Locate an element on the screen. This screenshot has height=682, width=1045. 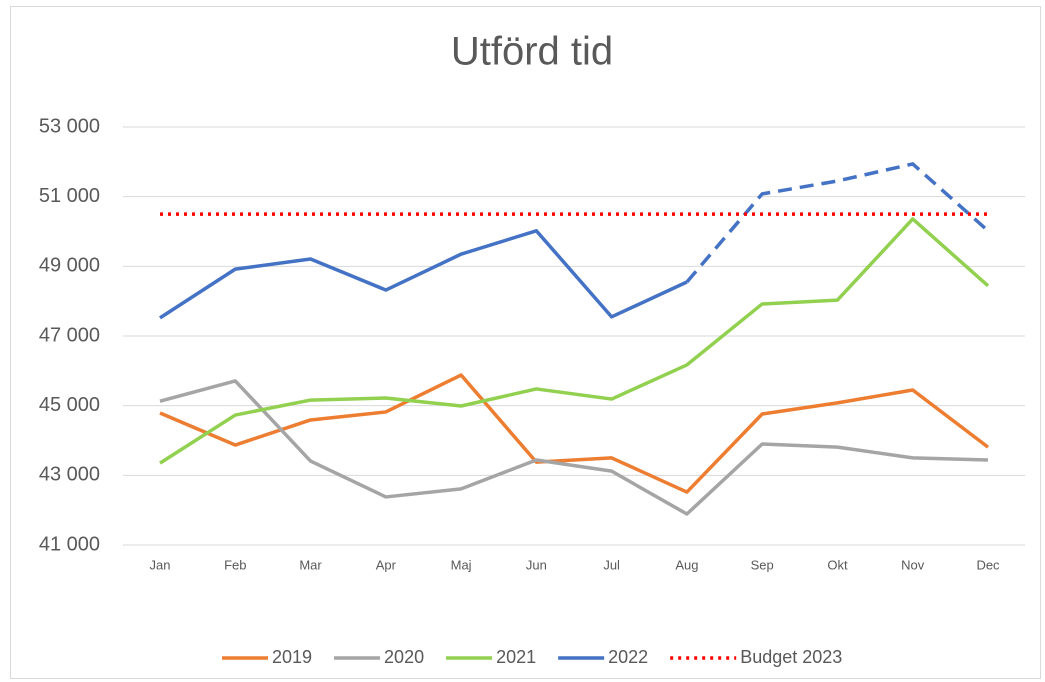
y-tick-label: 45 000 is located at coordinates (69, 405).